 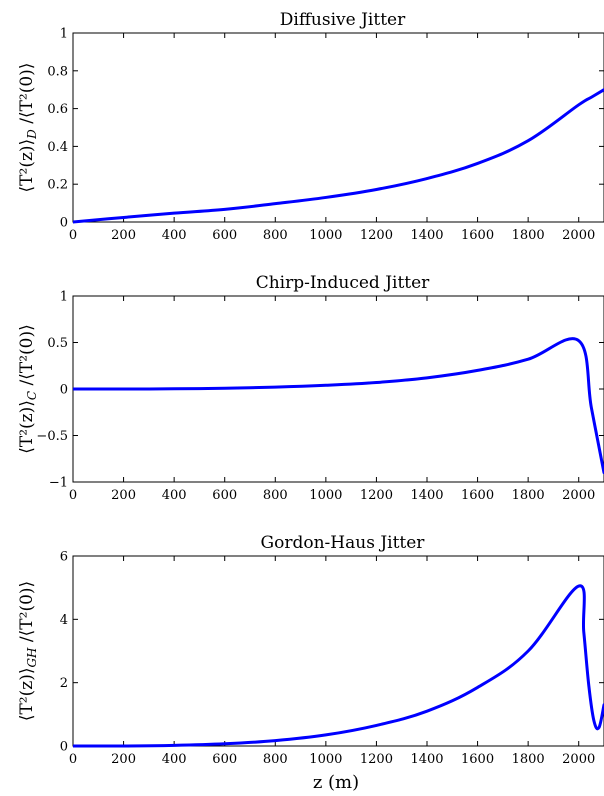 I want to click on y-tick-label: −1, so click(x=58, y=483).